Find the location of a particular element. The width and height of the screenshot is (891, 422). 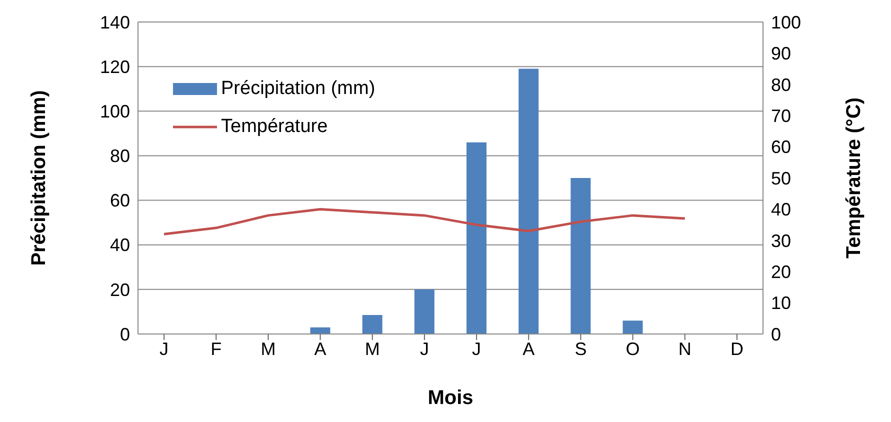

y-tick-label: 100 is located at coordinates (115, 112).